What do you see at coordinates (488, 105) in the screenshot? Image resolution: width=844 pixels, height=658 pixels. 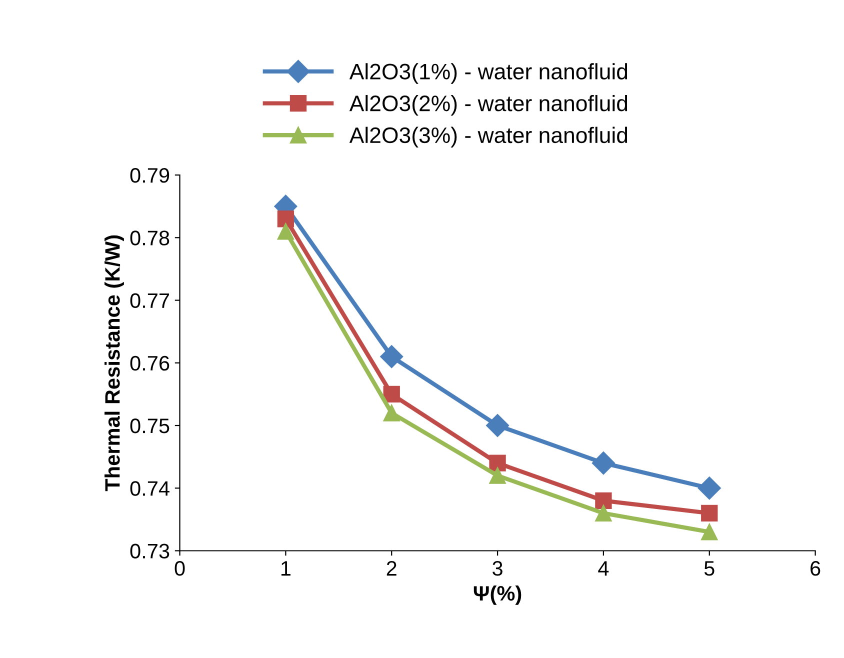 I see `legend-label: Al2O3(2%) - water nanofluid` at bounding box center [488, 105].